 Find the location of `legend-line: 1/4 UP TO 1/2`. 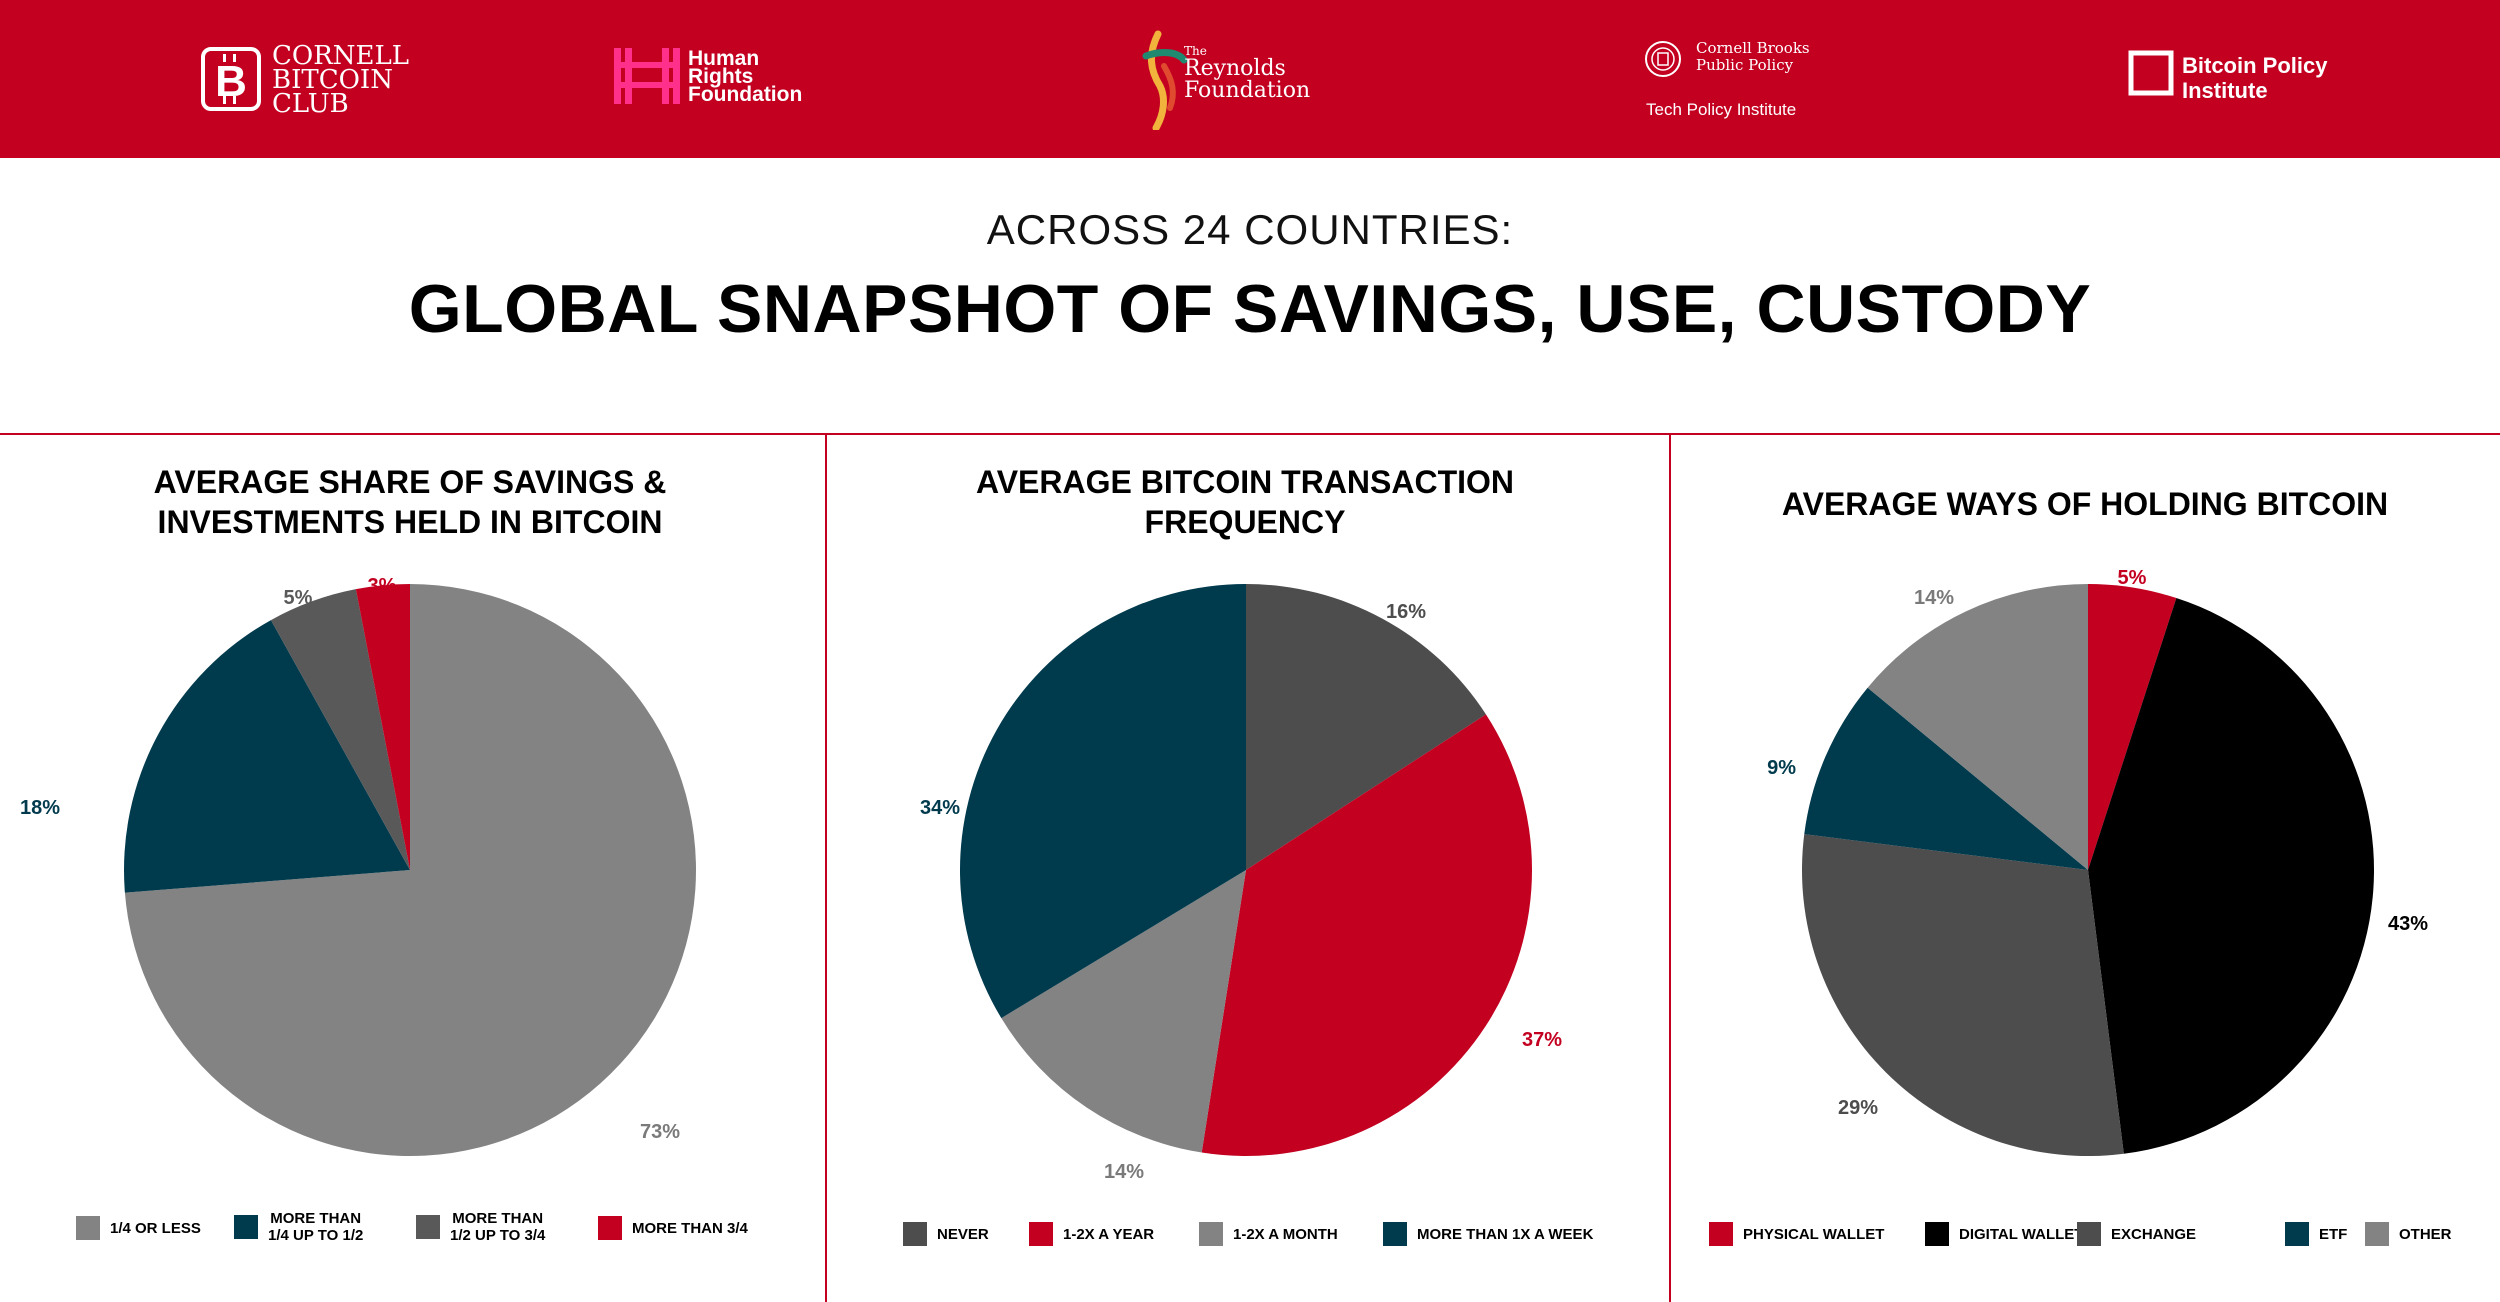

legend-line: 1/4 UP TO 1/2 is located at coordinates (316, 1235).